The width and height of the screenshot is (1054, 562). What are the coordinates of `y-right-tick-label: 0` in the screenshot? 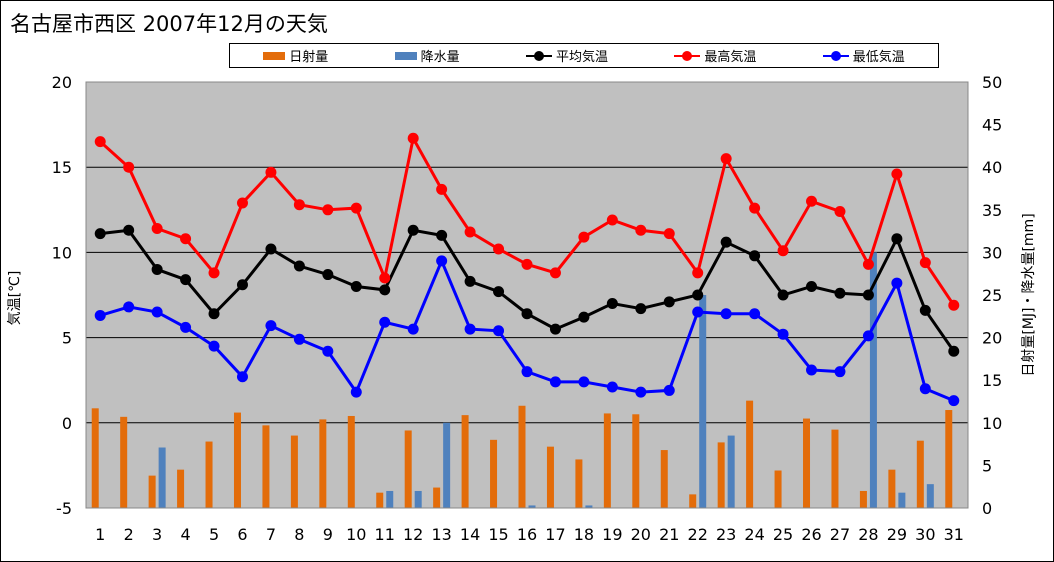 It's located at (987, 508).